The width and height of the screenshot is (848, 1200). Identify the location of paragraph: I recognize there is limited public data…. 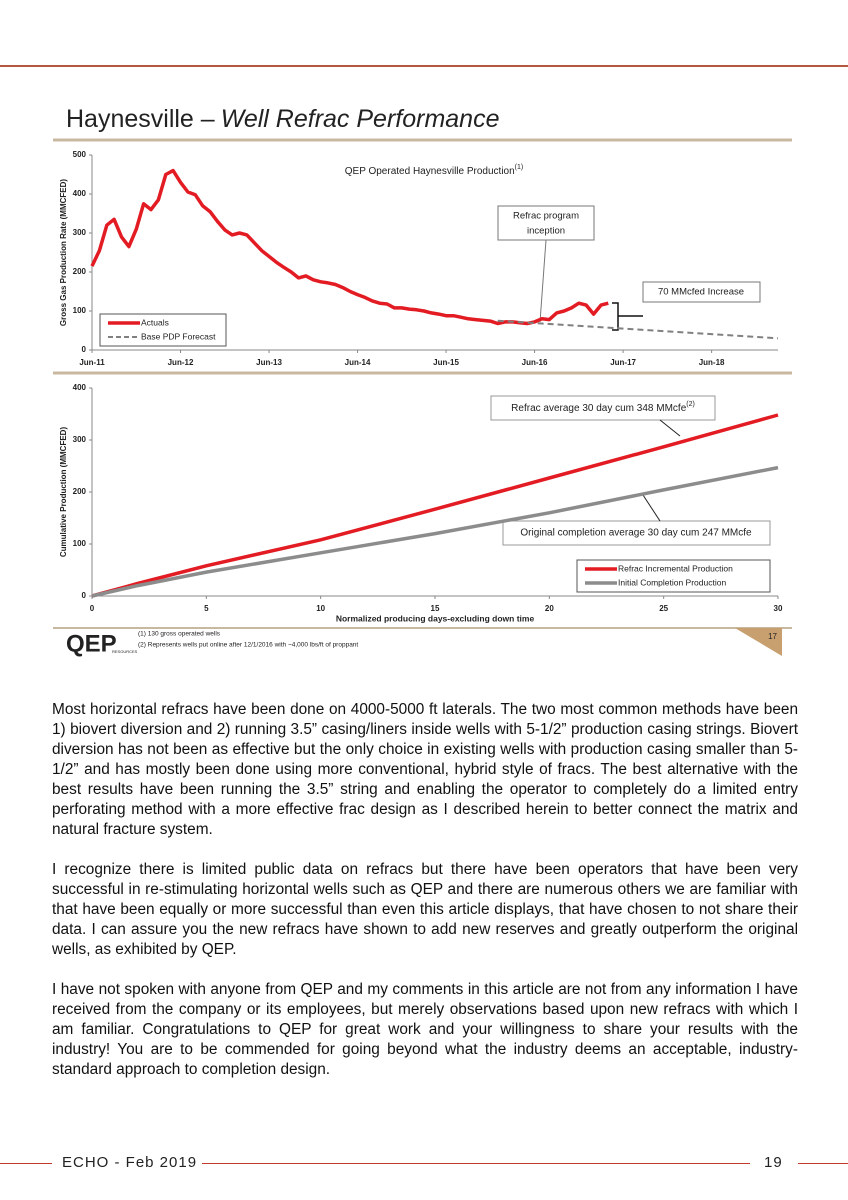
(425, 909).